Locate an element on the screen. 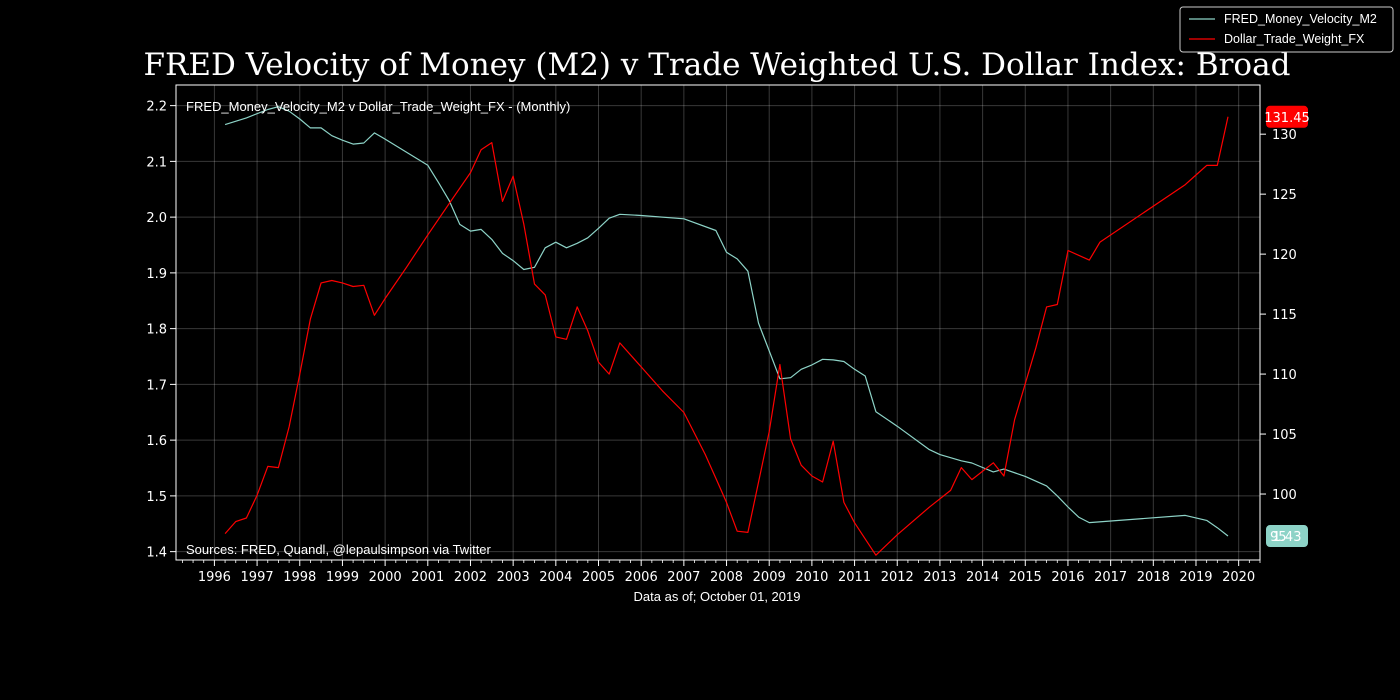 The height and width of the screenshot is (700, 1400). y-left-tick-label: 1.7 is located at coordinates (156, 385).